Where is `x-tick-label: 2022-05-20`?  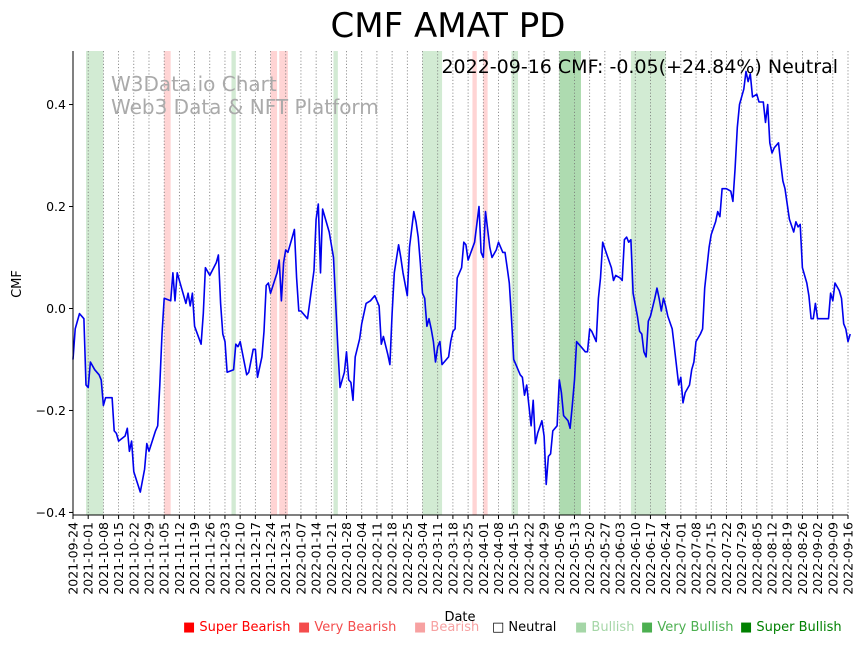 x-tick-label: 2022-05-20 is located at coordinates (589, 558).